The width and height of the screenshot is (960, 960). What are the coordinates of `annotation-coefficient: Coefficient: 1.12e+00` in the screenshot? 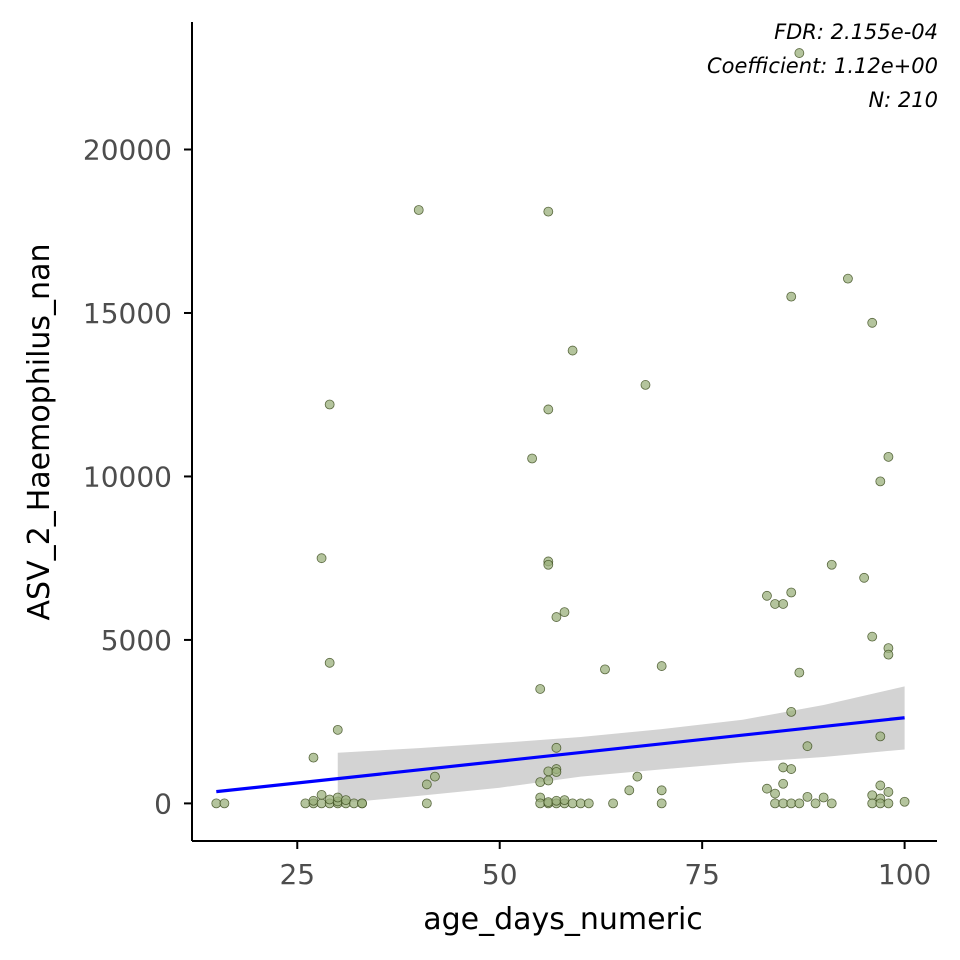 It's located at (822, 66).